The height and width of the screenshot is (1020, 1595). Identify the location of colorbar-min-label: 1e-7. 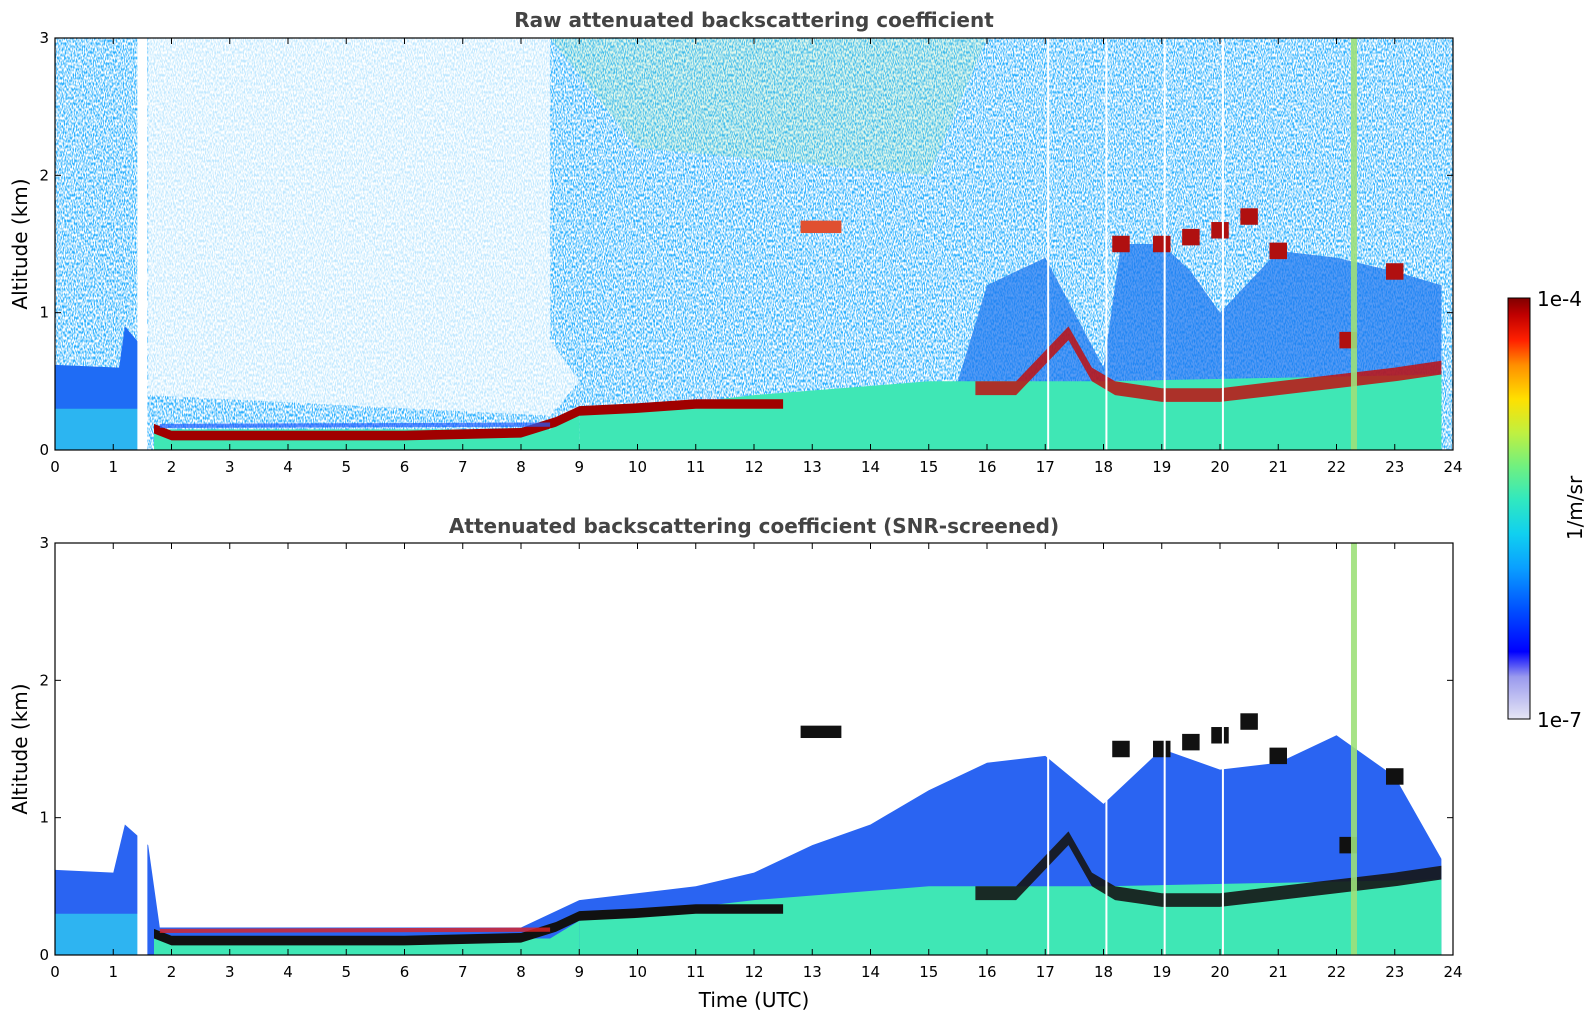
(1559, 720).